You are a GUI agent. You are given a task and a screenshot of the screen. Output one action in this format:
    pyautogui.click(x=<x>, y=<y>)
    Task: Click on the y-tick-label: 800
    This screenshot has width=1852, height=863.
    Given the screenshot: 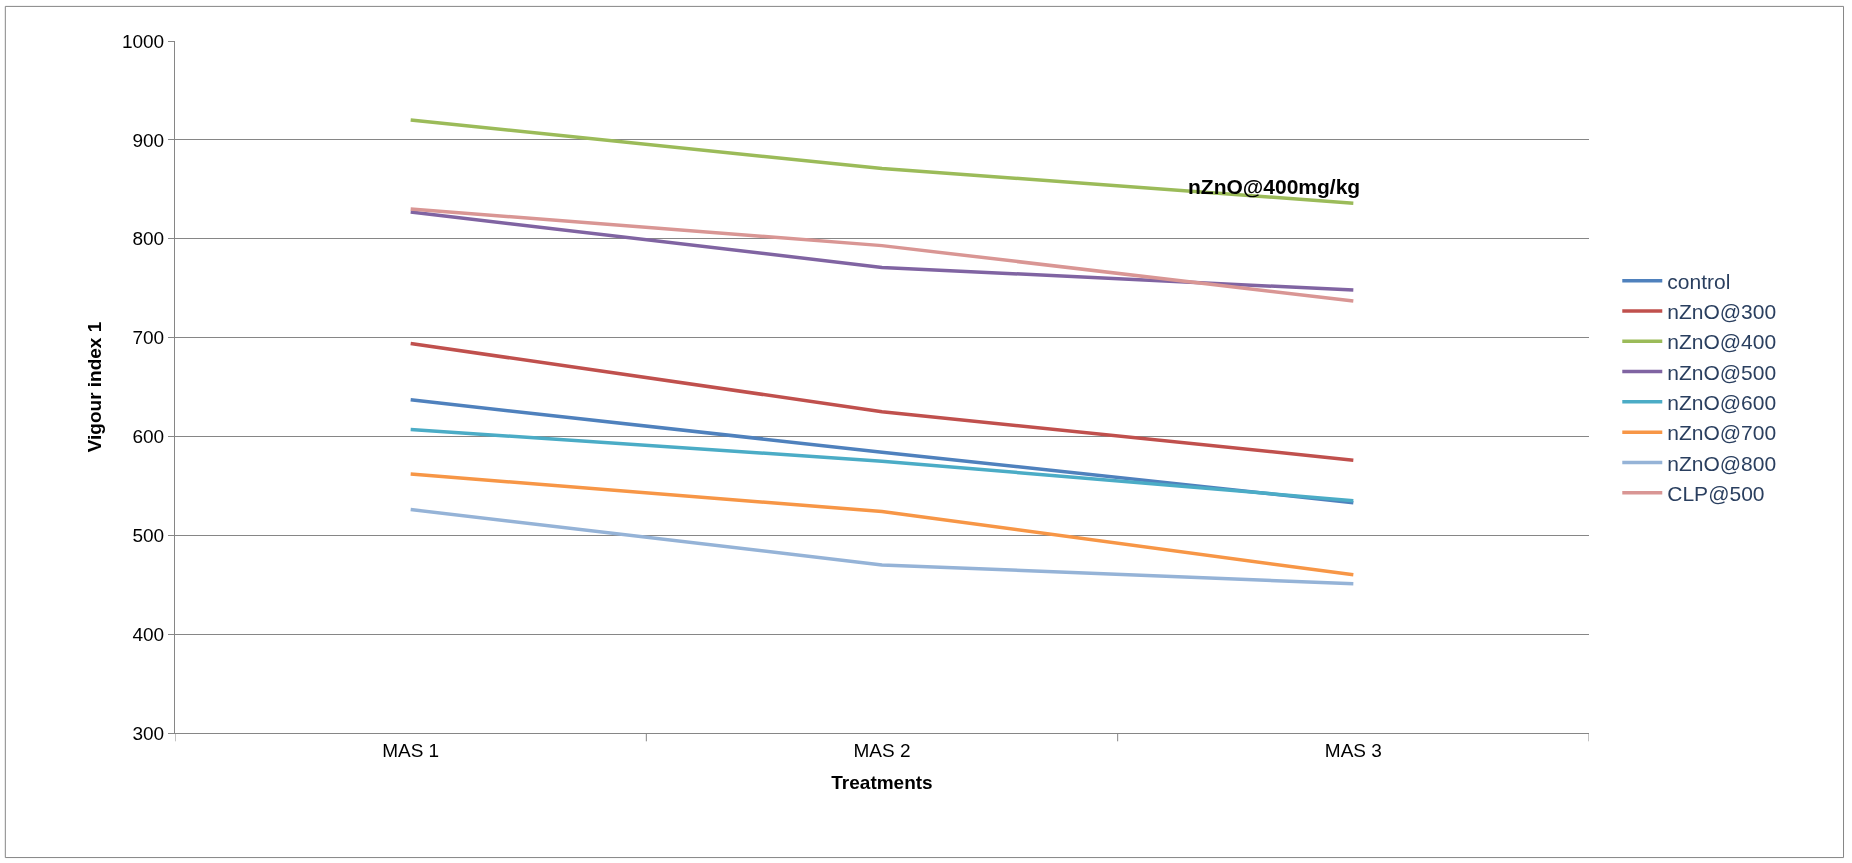 What is the action you would take?
    pyautogui.click(x=148, y=239)
    